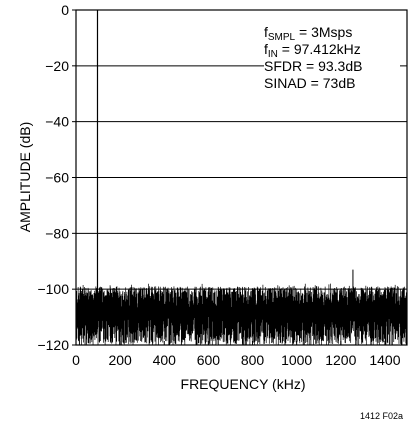 This screenshot has width=409, height=425. What do you see at coordinates (57, 233) in the screenshot?
I see `y-tick-label: −80` at bounding box center [57, 233].